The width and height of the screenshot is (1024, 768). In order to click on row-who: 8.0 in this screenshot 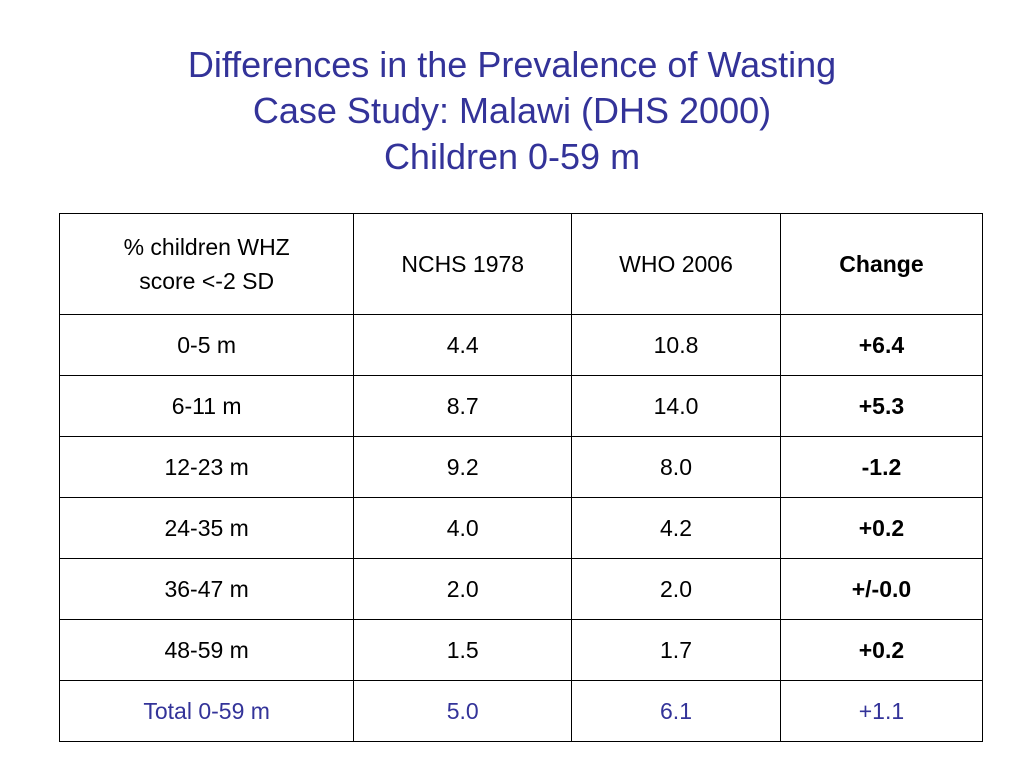, I will do `click(676, 467)`.